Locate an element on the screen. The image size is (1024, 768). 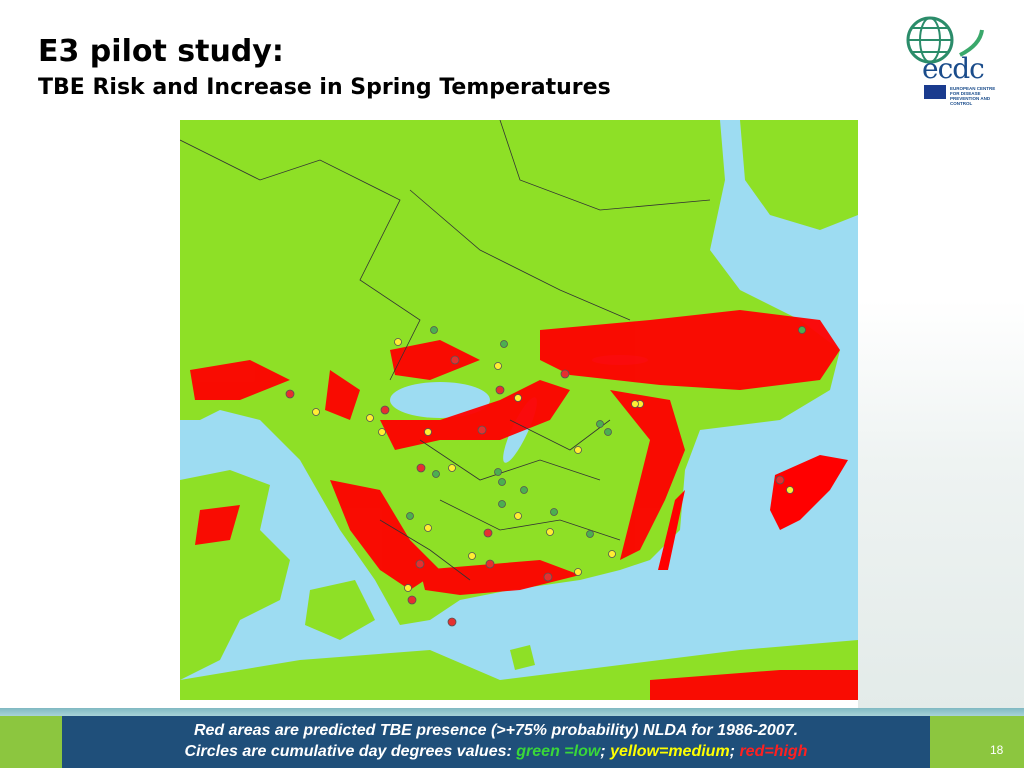
bornholm-island is located at coordinates (522, 657).